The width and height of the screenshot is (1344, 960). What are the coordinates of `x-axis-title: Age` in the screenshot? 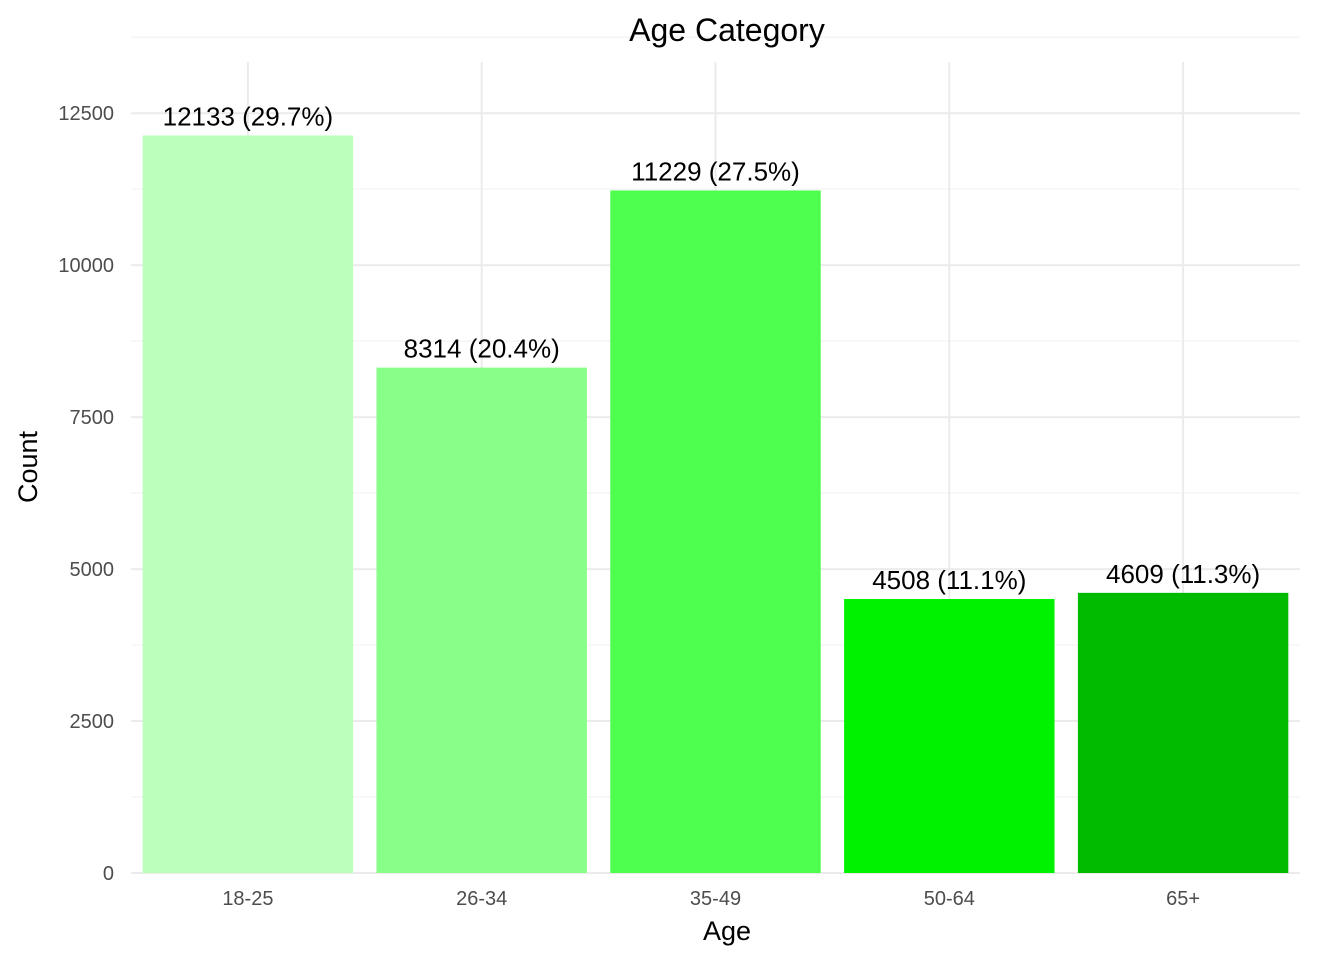 It's located at (727, 931).